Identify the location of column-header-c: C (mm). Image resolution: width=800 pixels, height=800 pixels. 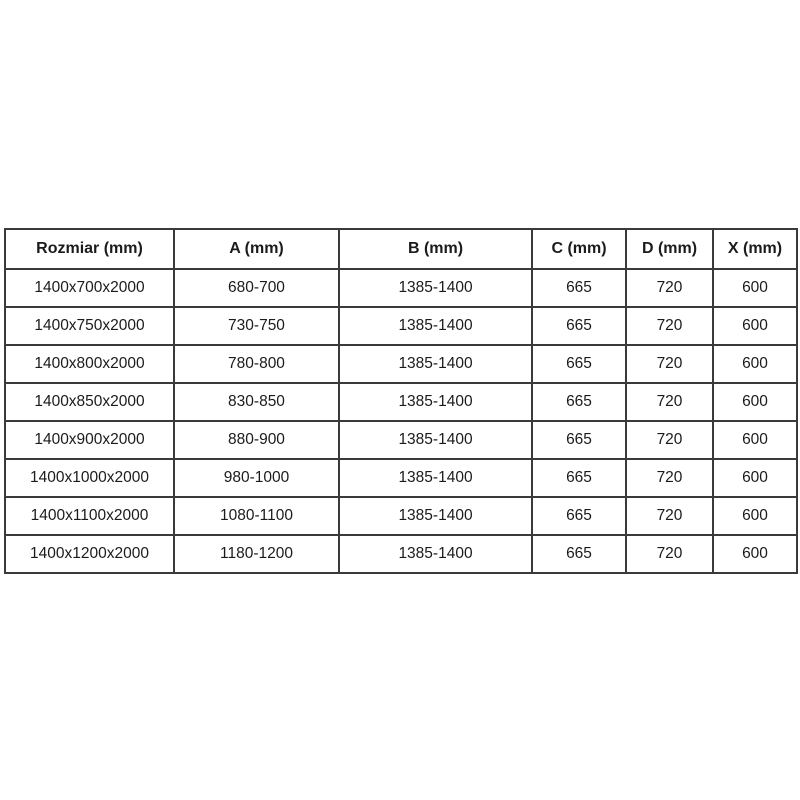
(579, 249).